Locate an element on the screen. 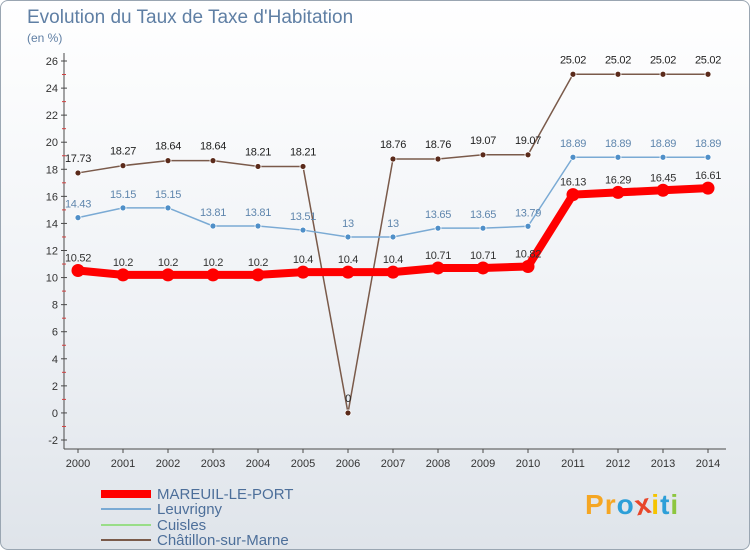 Image resolution: width=750 pixels, height=550 pixels. x-tick-label: 2007 is located at coordinates (393, 464).